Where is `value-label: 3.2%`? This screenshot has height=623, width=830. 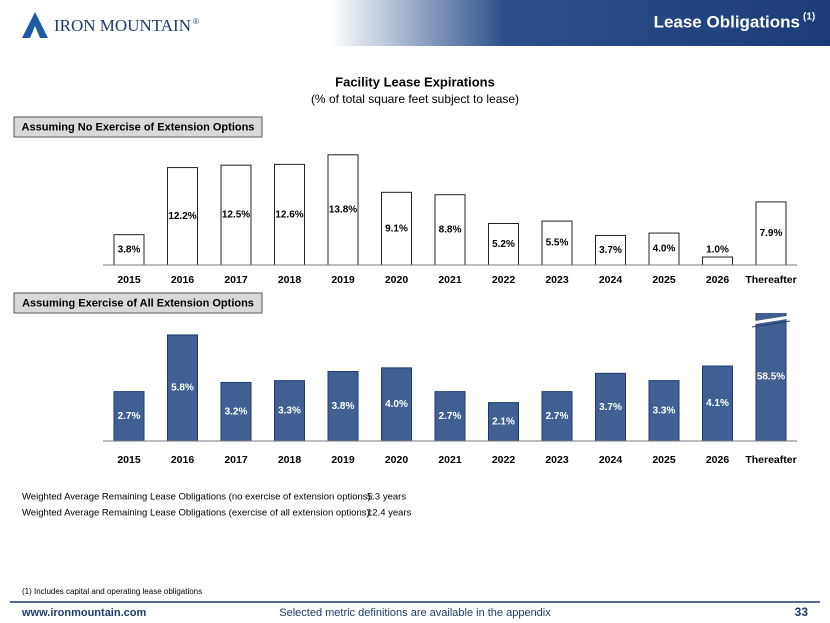
value-label: 3.2% is located at coordinates (236, 411).